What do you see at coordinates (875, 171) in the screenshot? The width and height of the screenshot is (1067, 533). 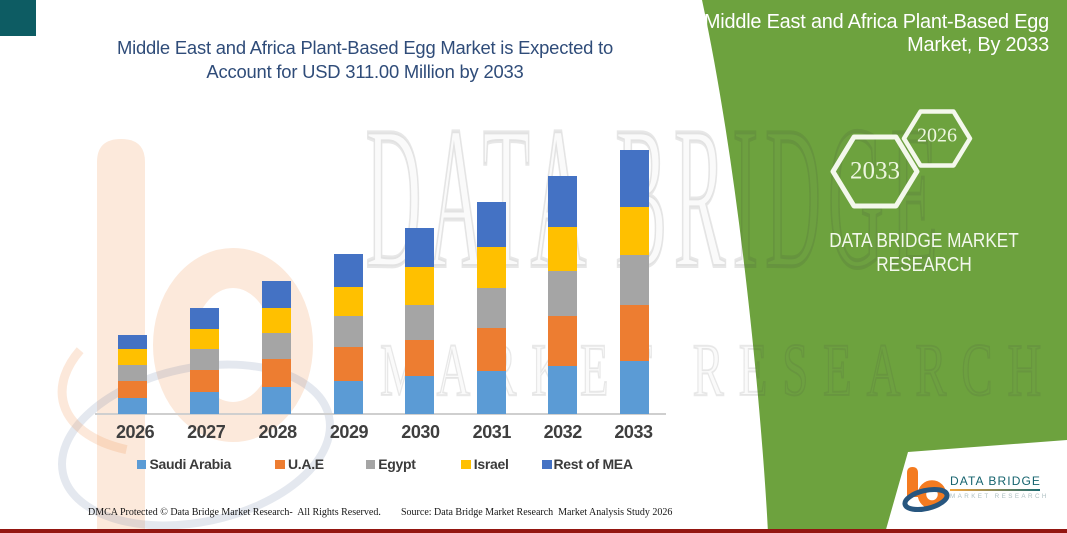 I see `svg-text: 2033` at bounding box center [875, 171].